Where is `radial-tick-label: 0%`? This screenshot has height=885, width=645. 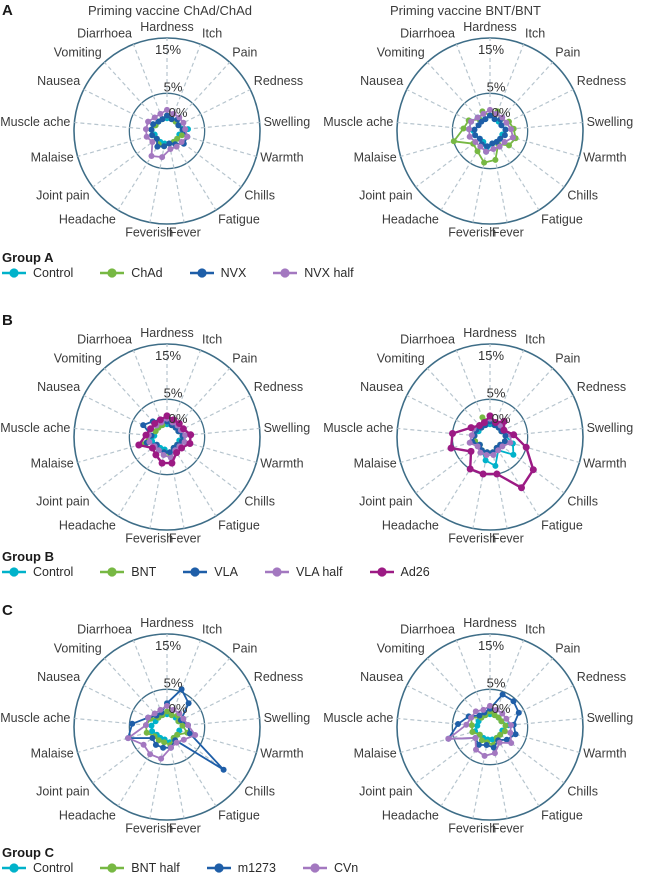 radial-tick-label: 0% is located at coordinates (501, 418).